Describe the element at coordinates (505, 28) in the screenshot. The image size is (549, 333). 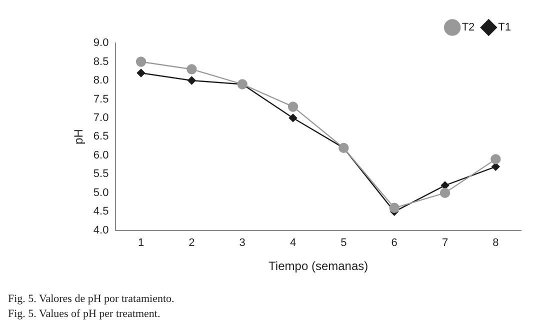
I see `legend-label: T1` at that location.